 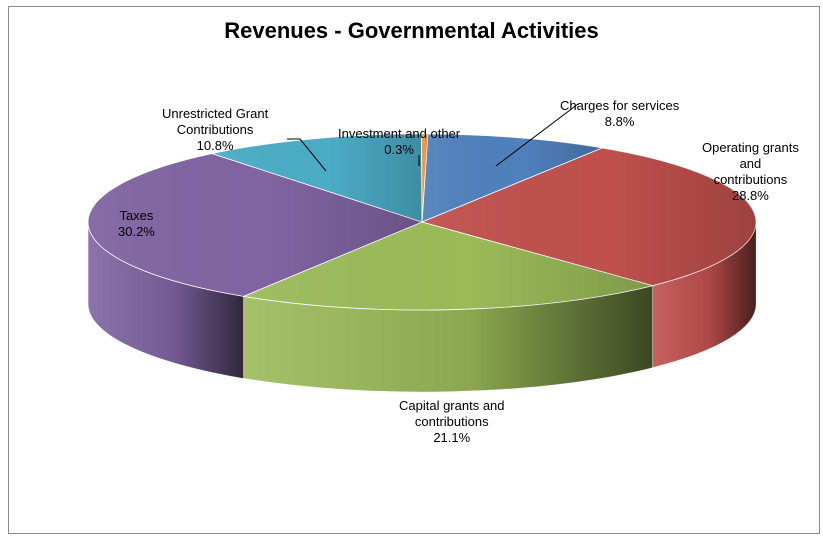 I want to click on slice-label-investment-and-other: Investment and other 0.3%, so click(x=399, y=142).